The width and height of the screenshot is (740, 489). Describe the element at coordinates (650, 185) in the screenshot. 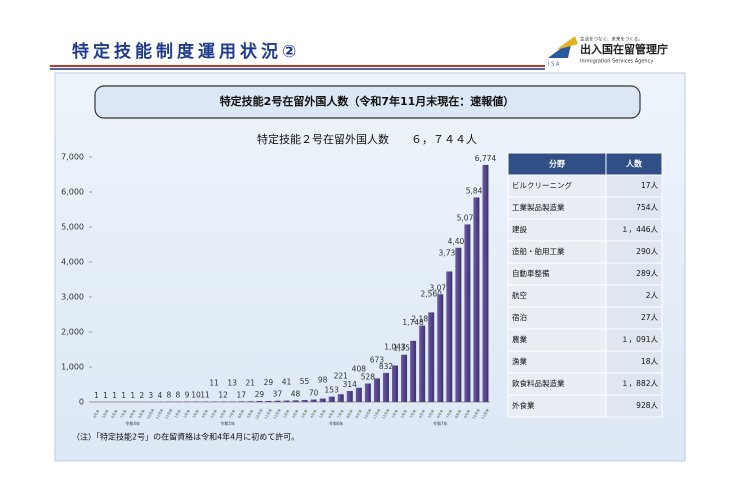

I see `cell-text: 17人` at that location.